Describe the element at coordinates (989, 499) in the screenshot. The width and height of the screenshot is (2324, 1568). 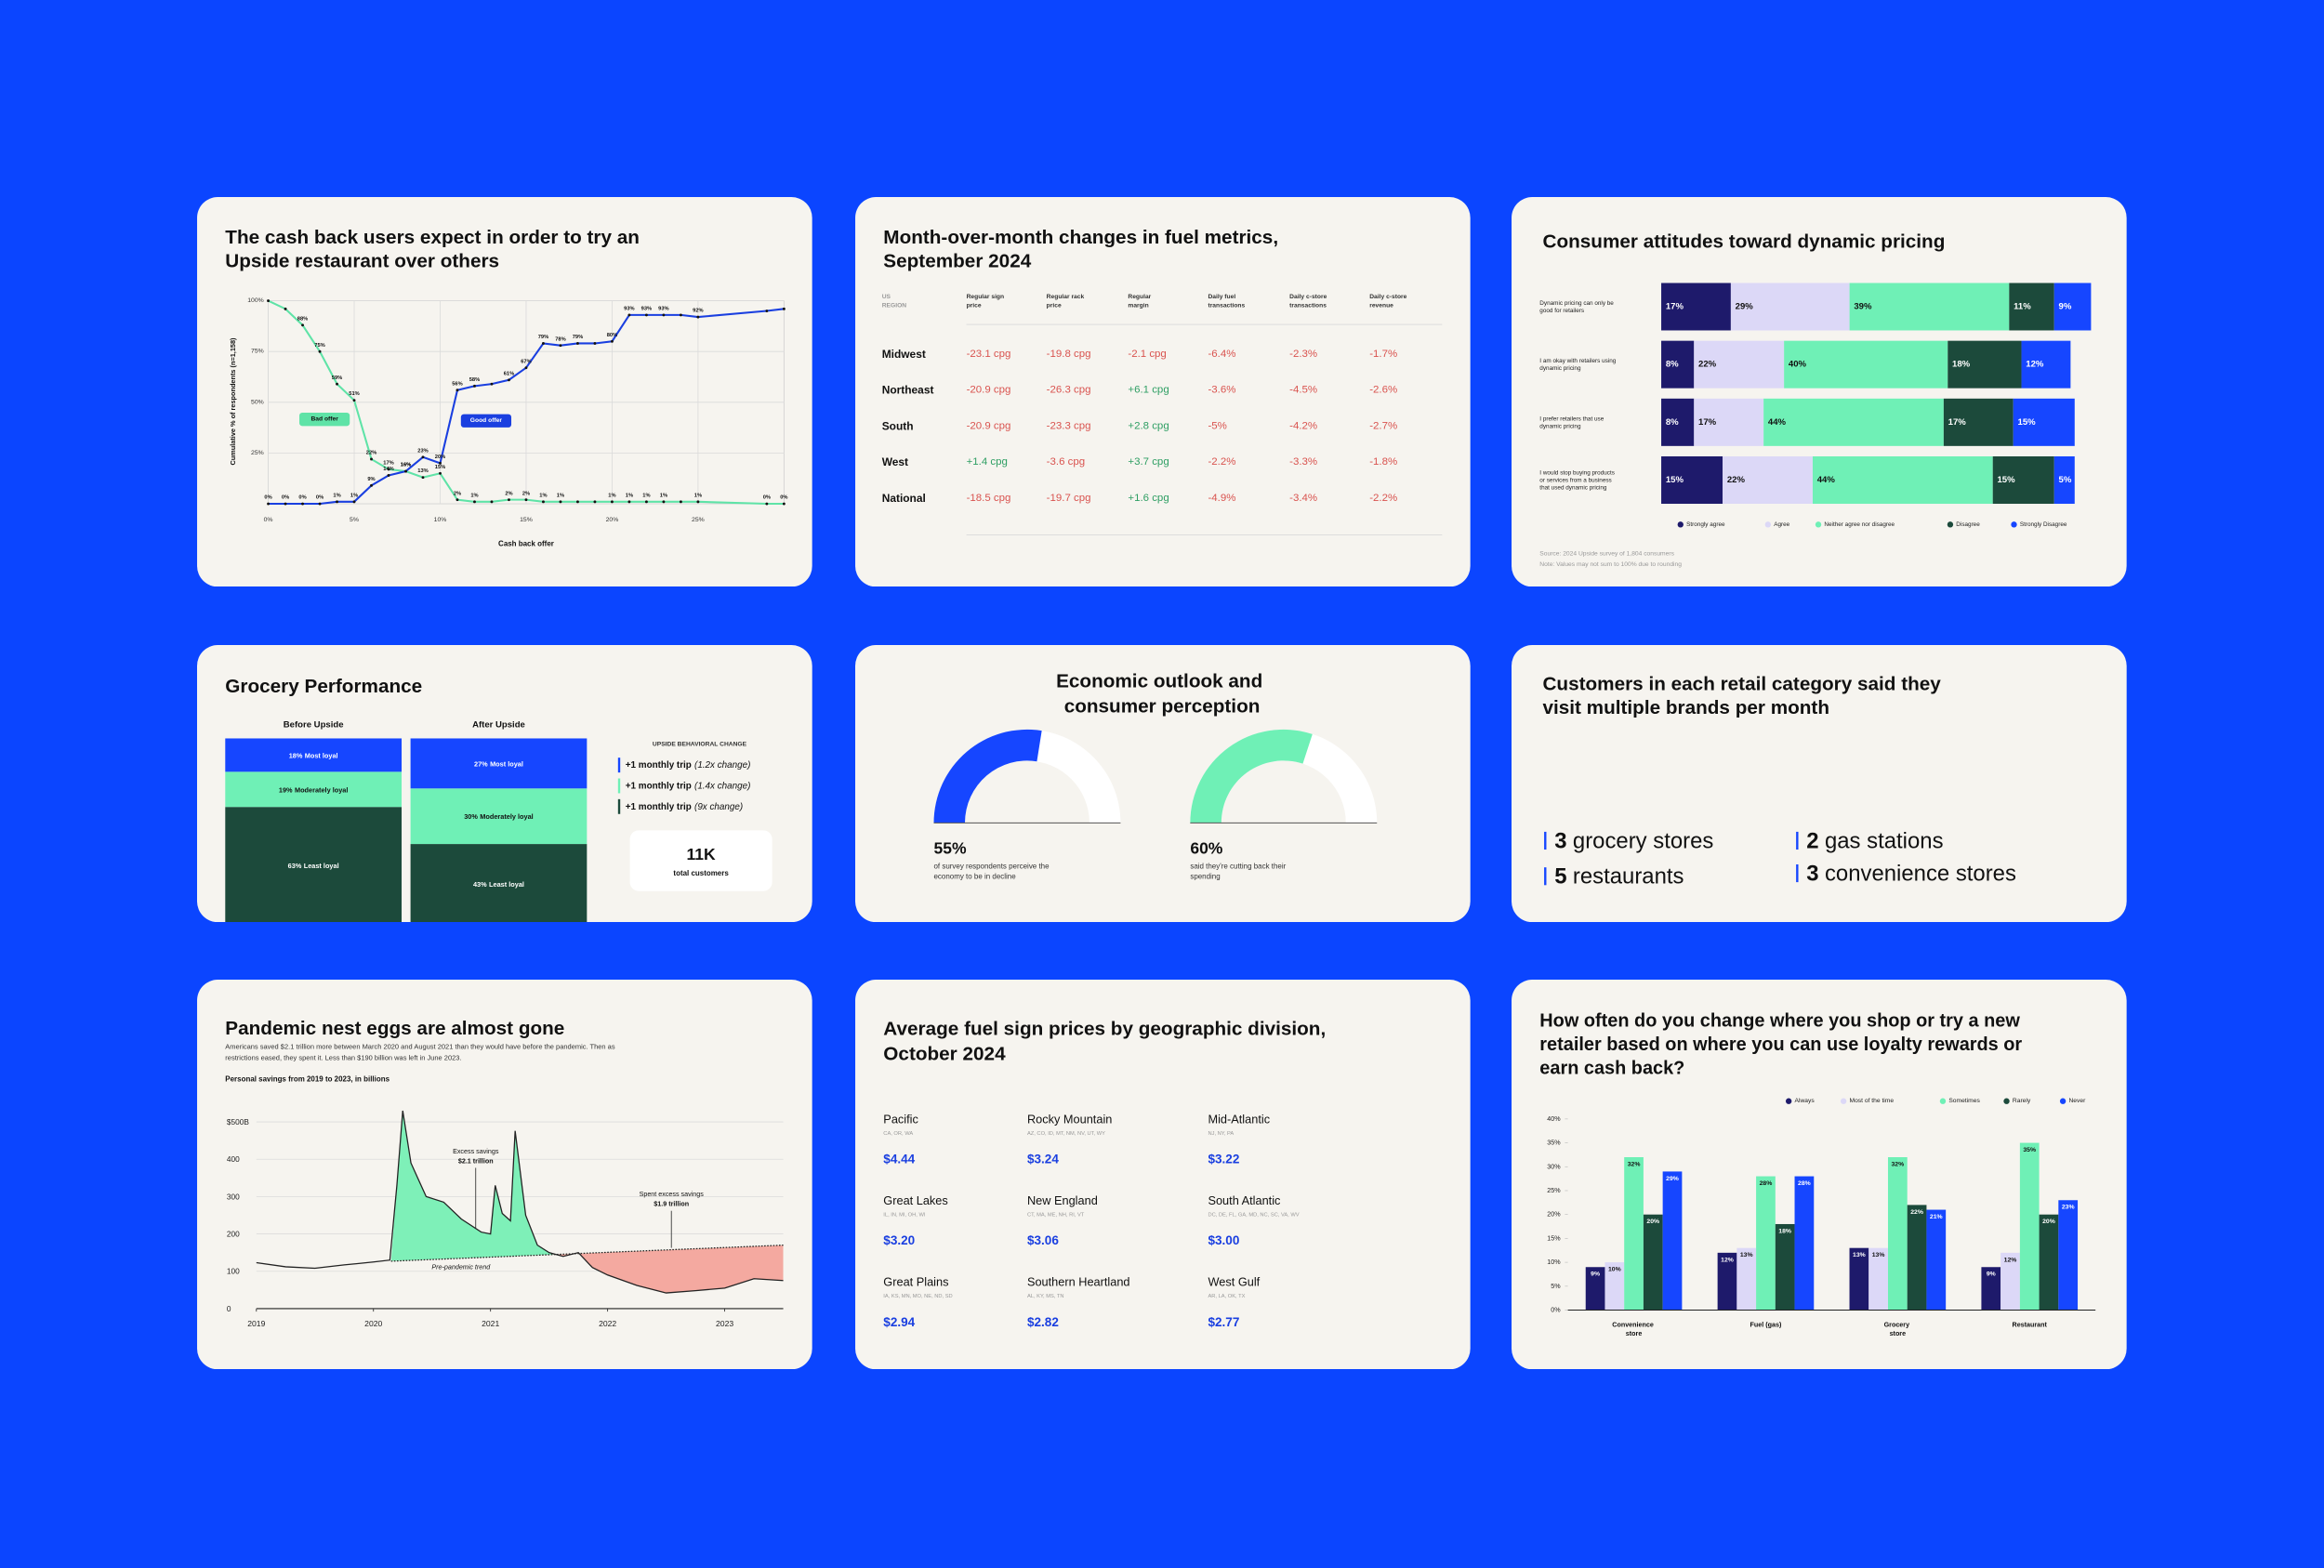
I see `table-cell: -18.5 cpg` at that location.